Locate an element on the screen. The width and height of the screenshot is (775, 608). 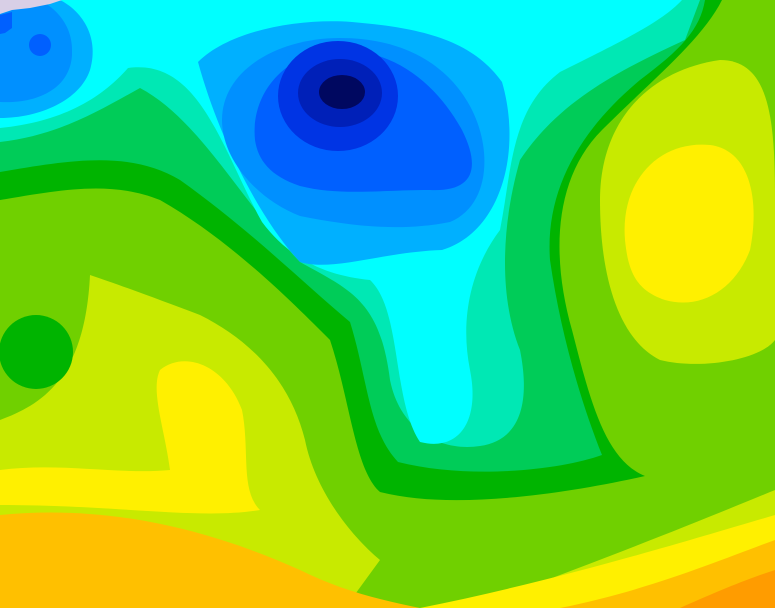
contour-lavender-corner is located at coordinates (31, 7).